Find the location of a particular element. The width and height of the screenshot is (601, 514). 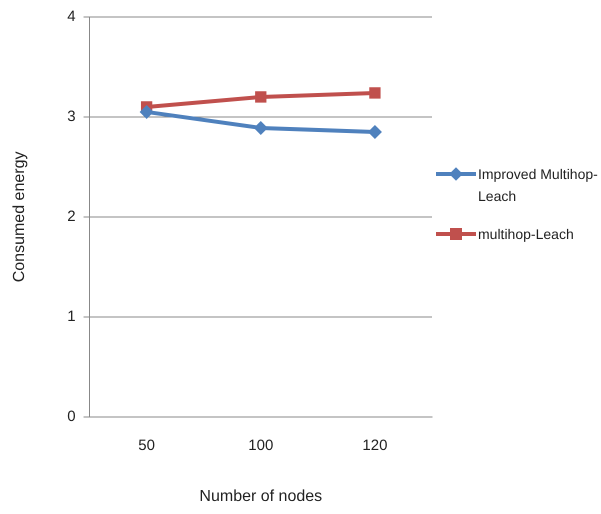

y-axis-title: Consumed energy is located at coordinates (19, 217).